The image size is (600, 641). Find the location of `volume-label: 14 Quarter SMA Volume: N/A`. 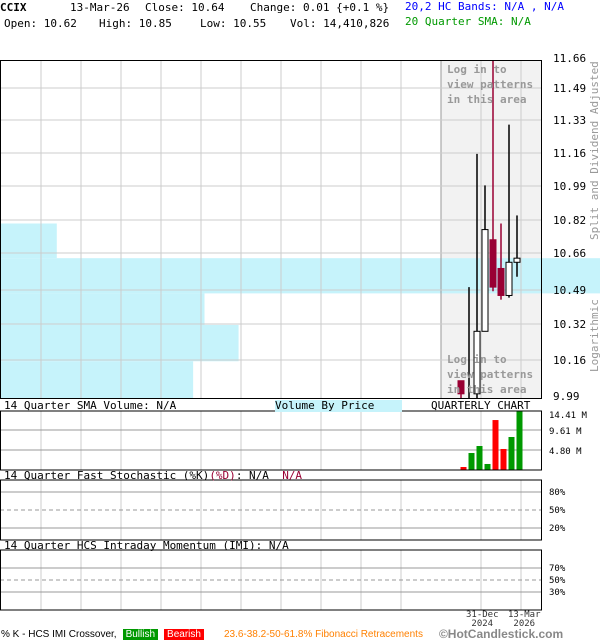

volume-label: 14 Quarter SMA Volume: N/A is located at coordinates (90, 405).